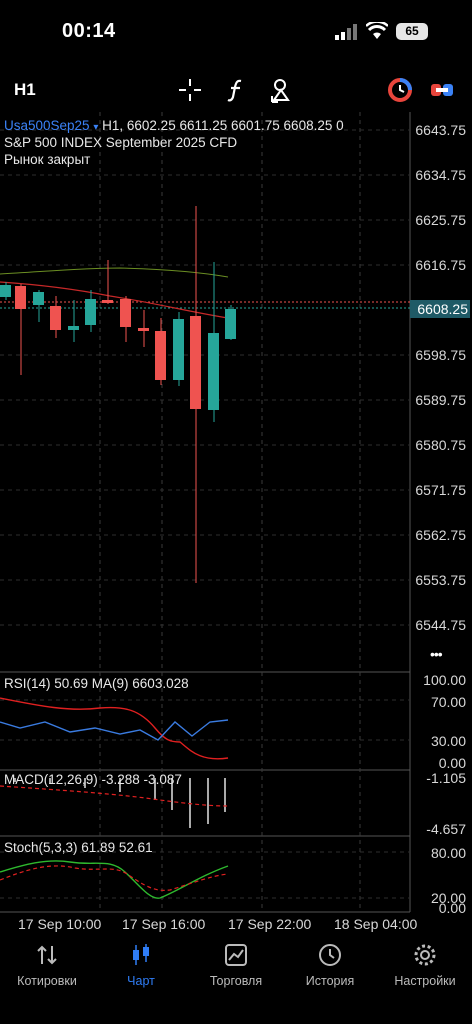  I want to click on stoch-level: 80.00, so click(448, 853).